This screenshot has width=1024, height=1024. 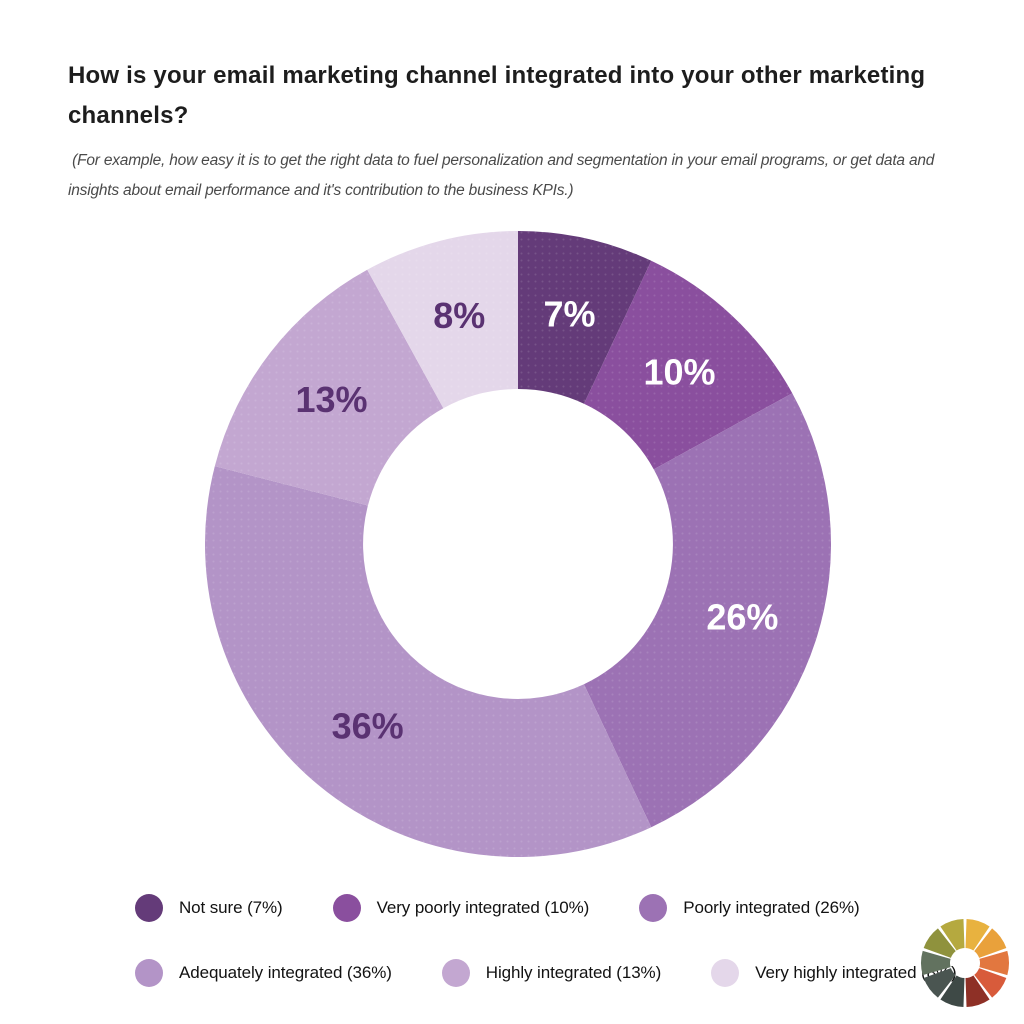 What do you see at coordinates (771, 907) in the screenshot?
I see `legend-label: Poorly integrated (26%)` at bounding box center [771, 907].